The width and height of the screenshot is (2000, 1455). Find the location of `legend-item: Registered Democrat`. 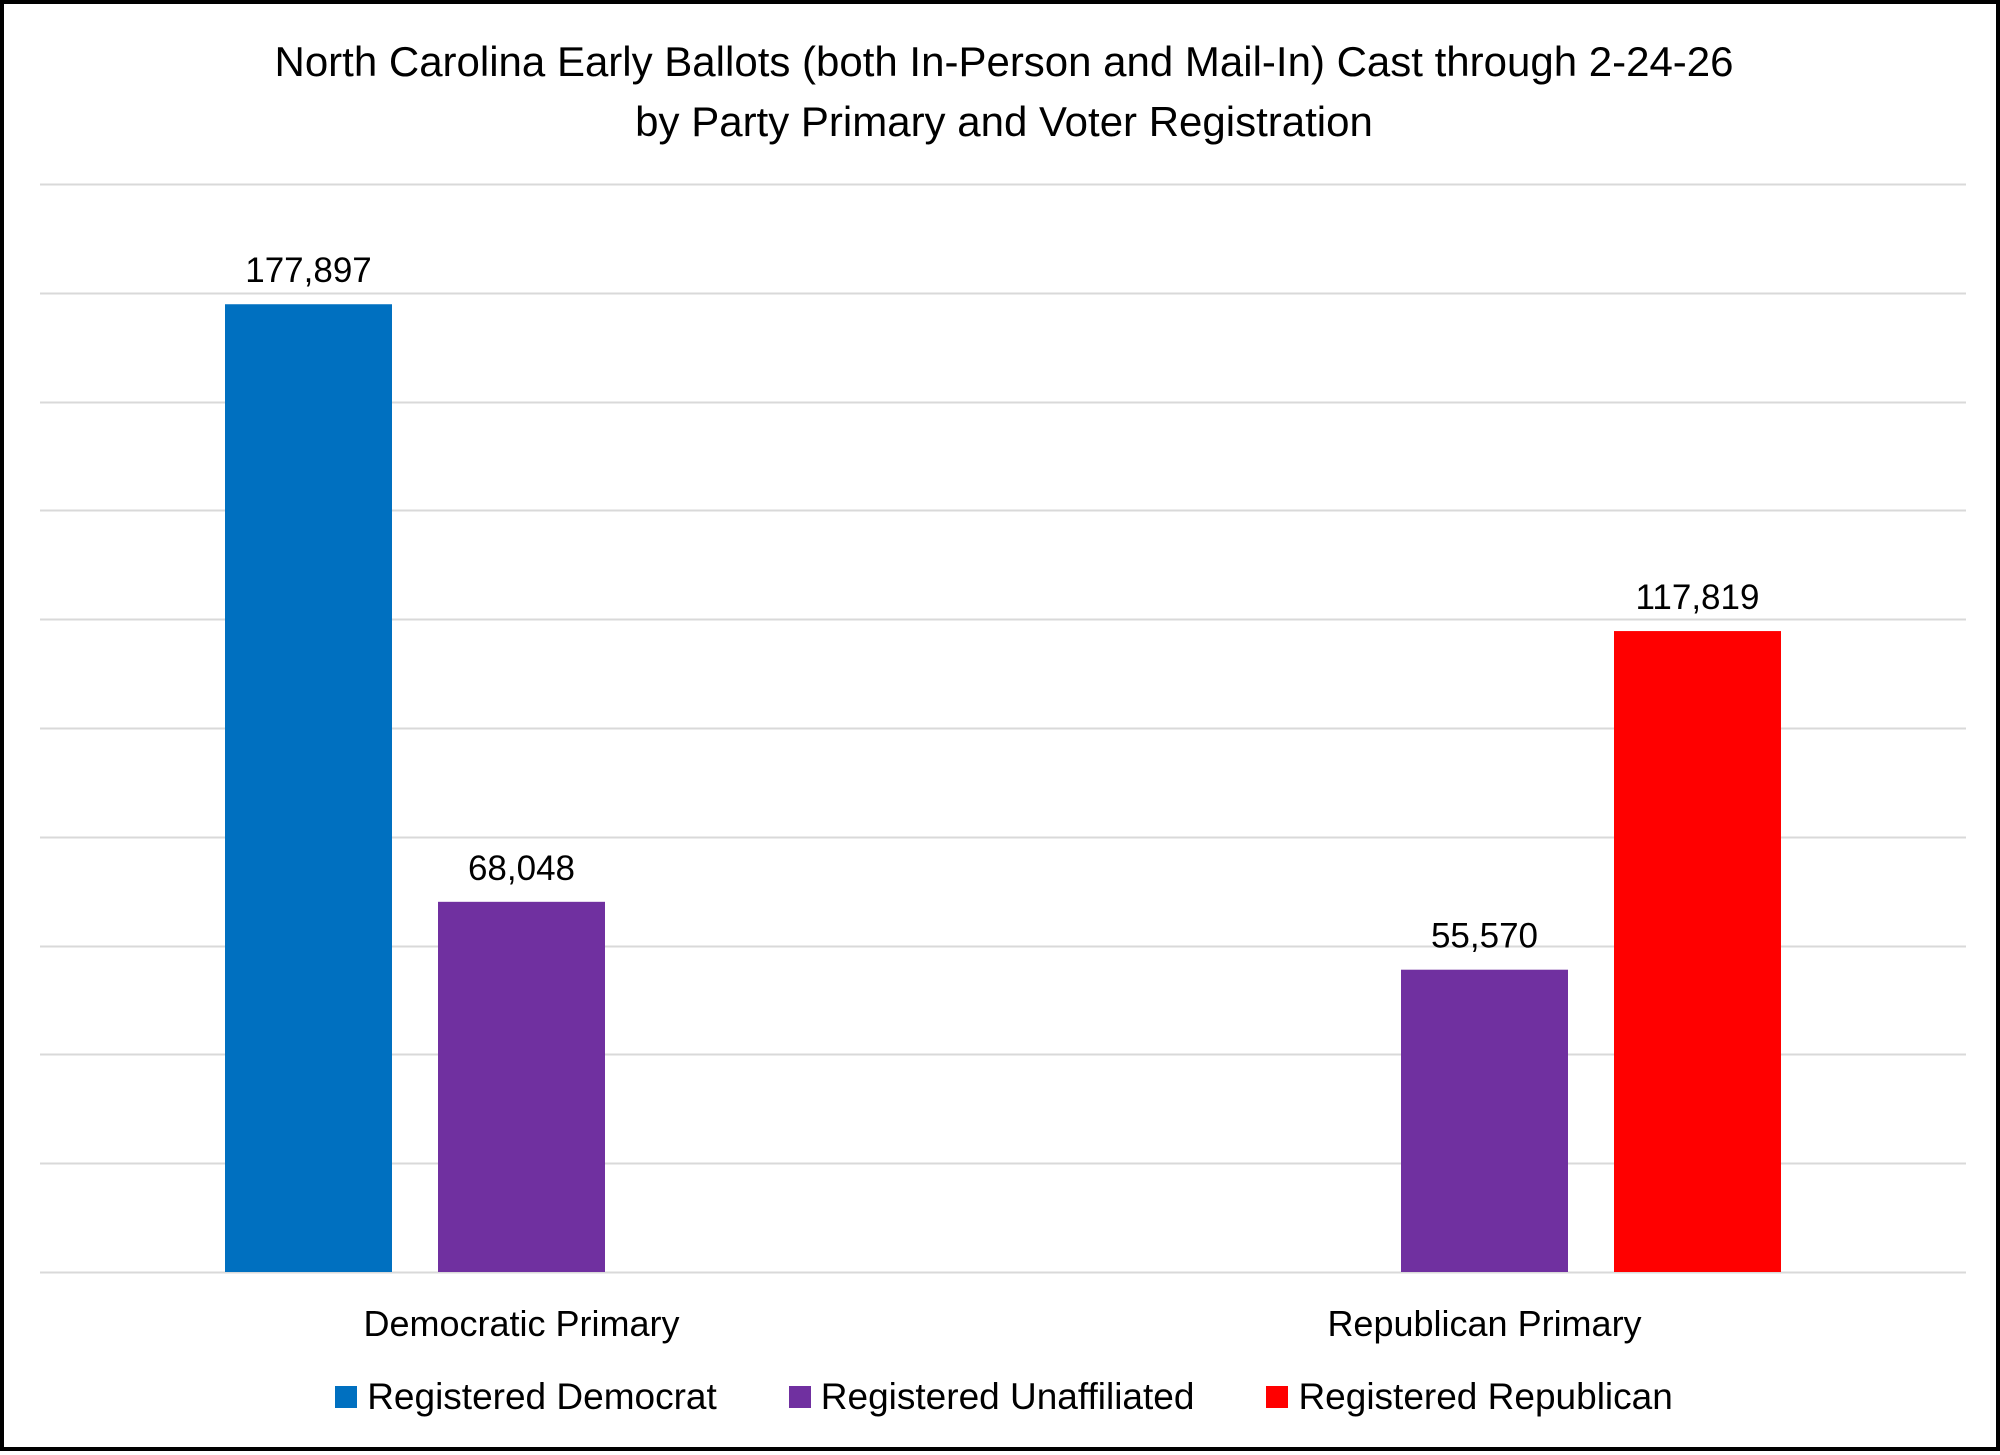

legend-item: Registered Democrat is located at coordinates (526, 1397).